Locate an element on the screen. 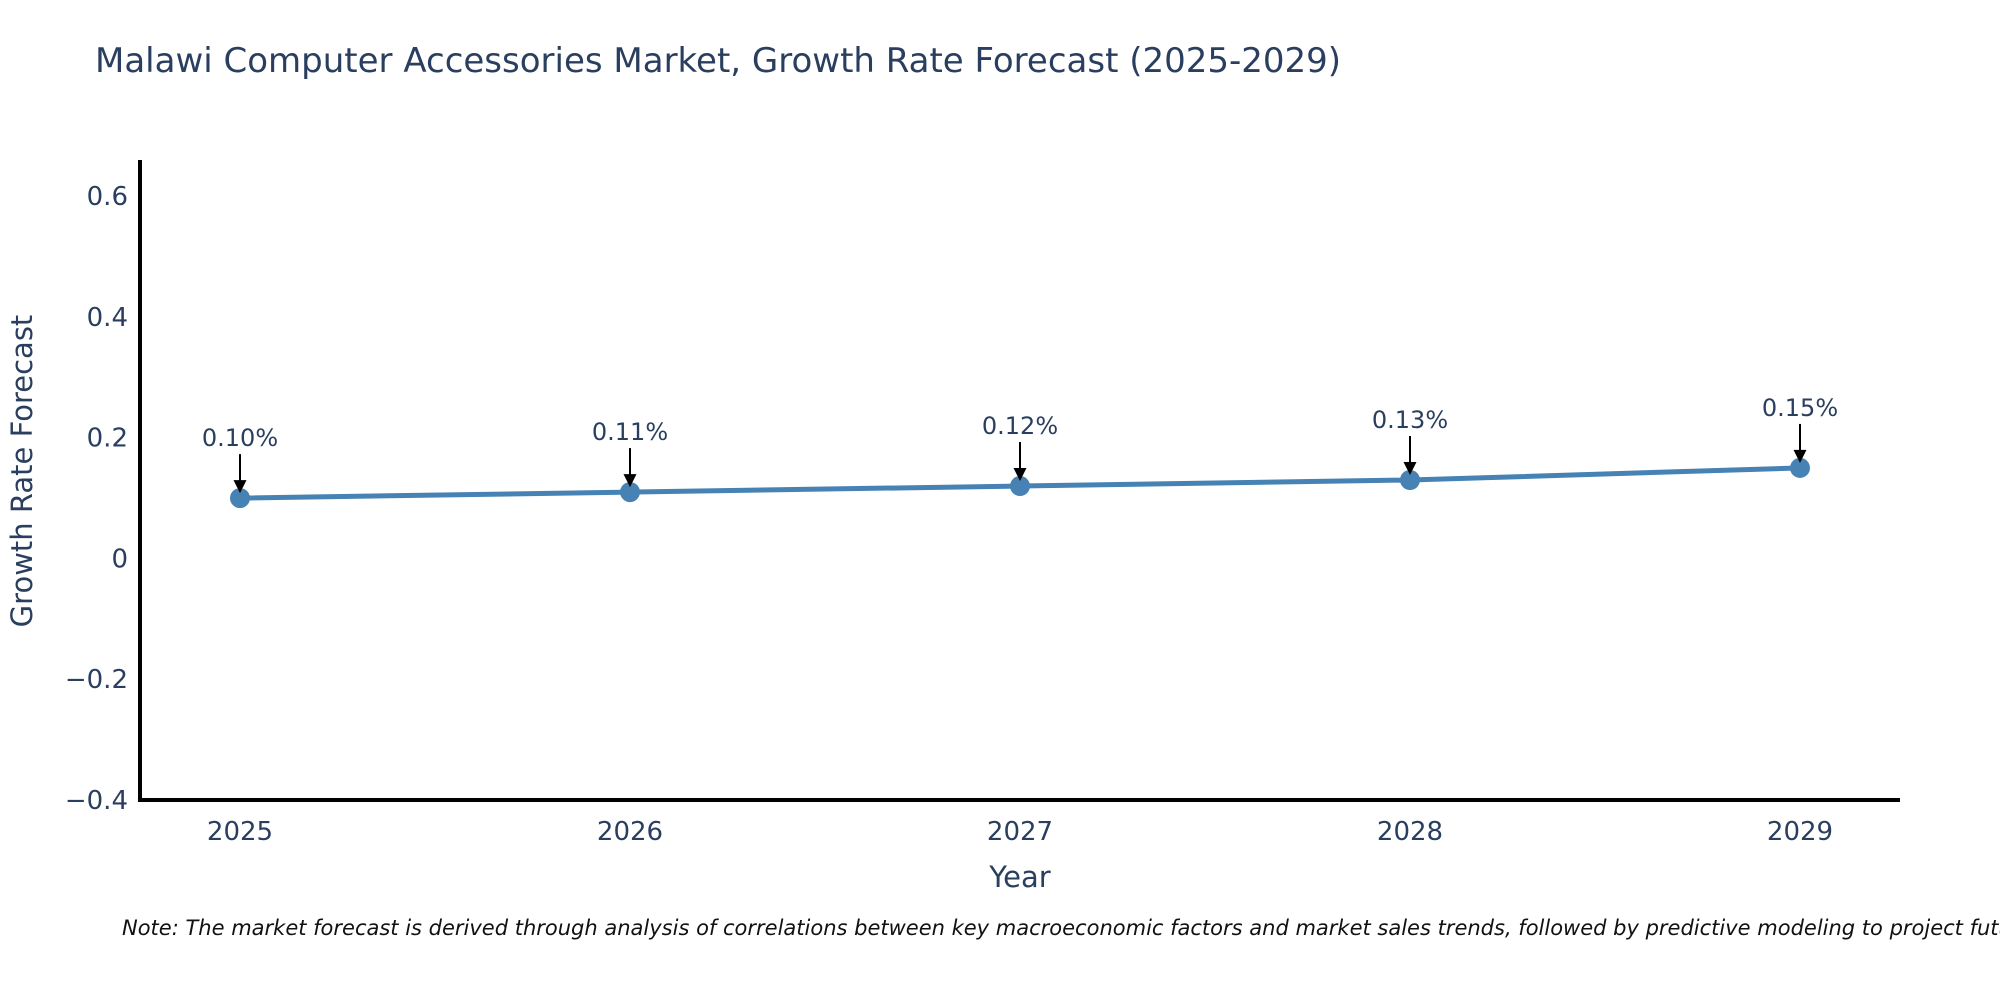 The width and height of the screenshot is (2000, 1000). x-axis-title: Year is located at coordinates (1019, 877).